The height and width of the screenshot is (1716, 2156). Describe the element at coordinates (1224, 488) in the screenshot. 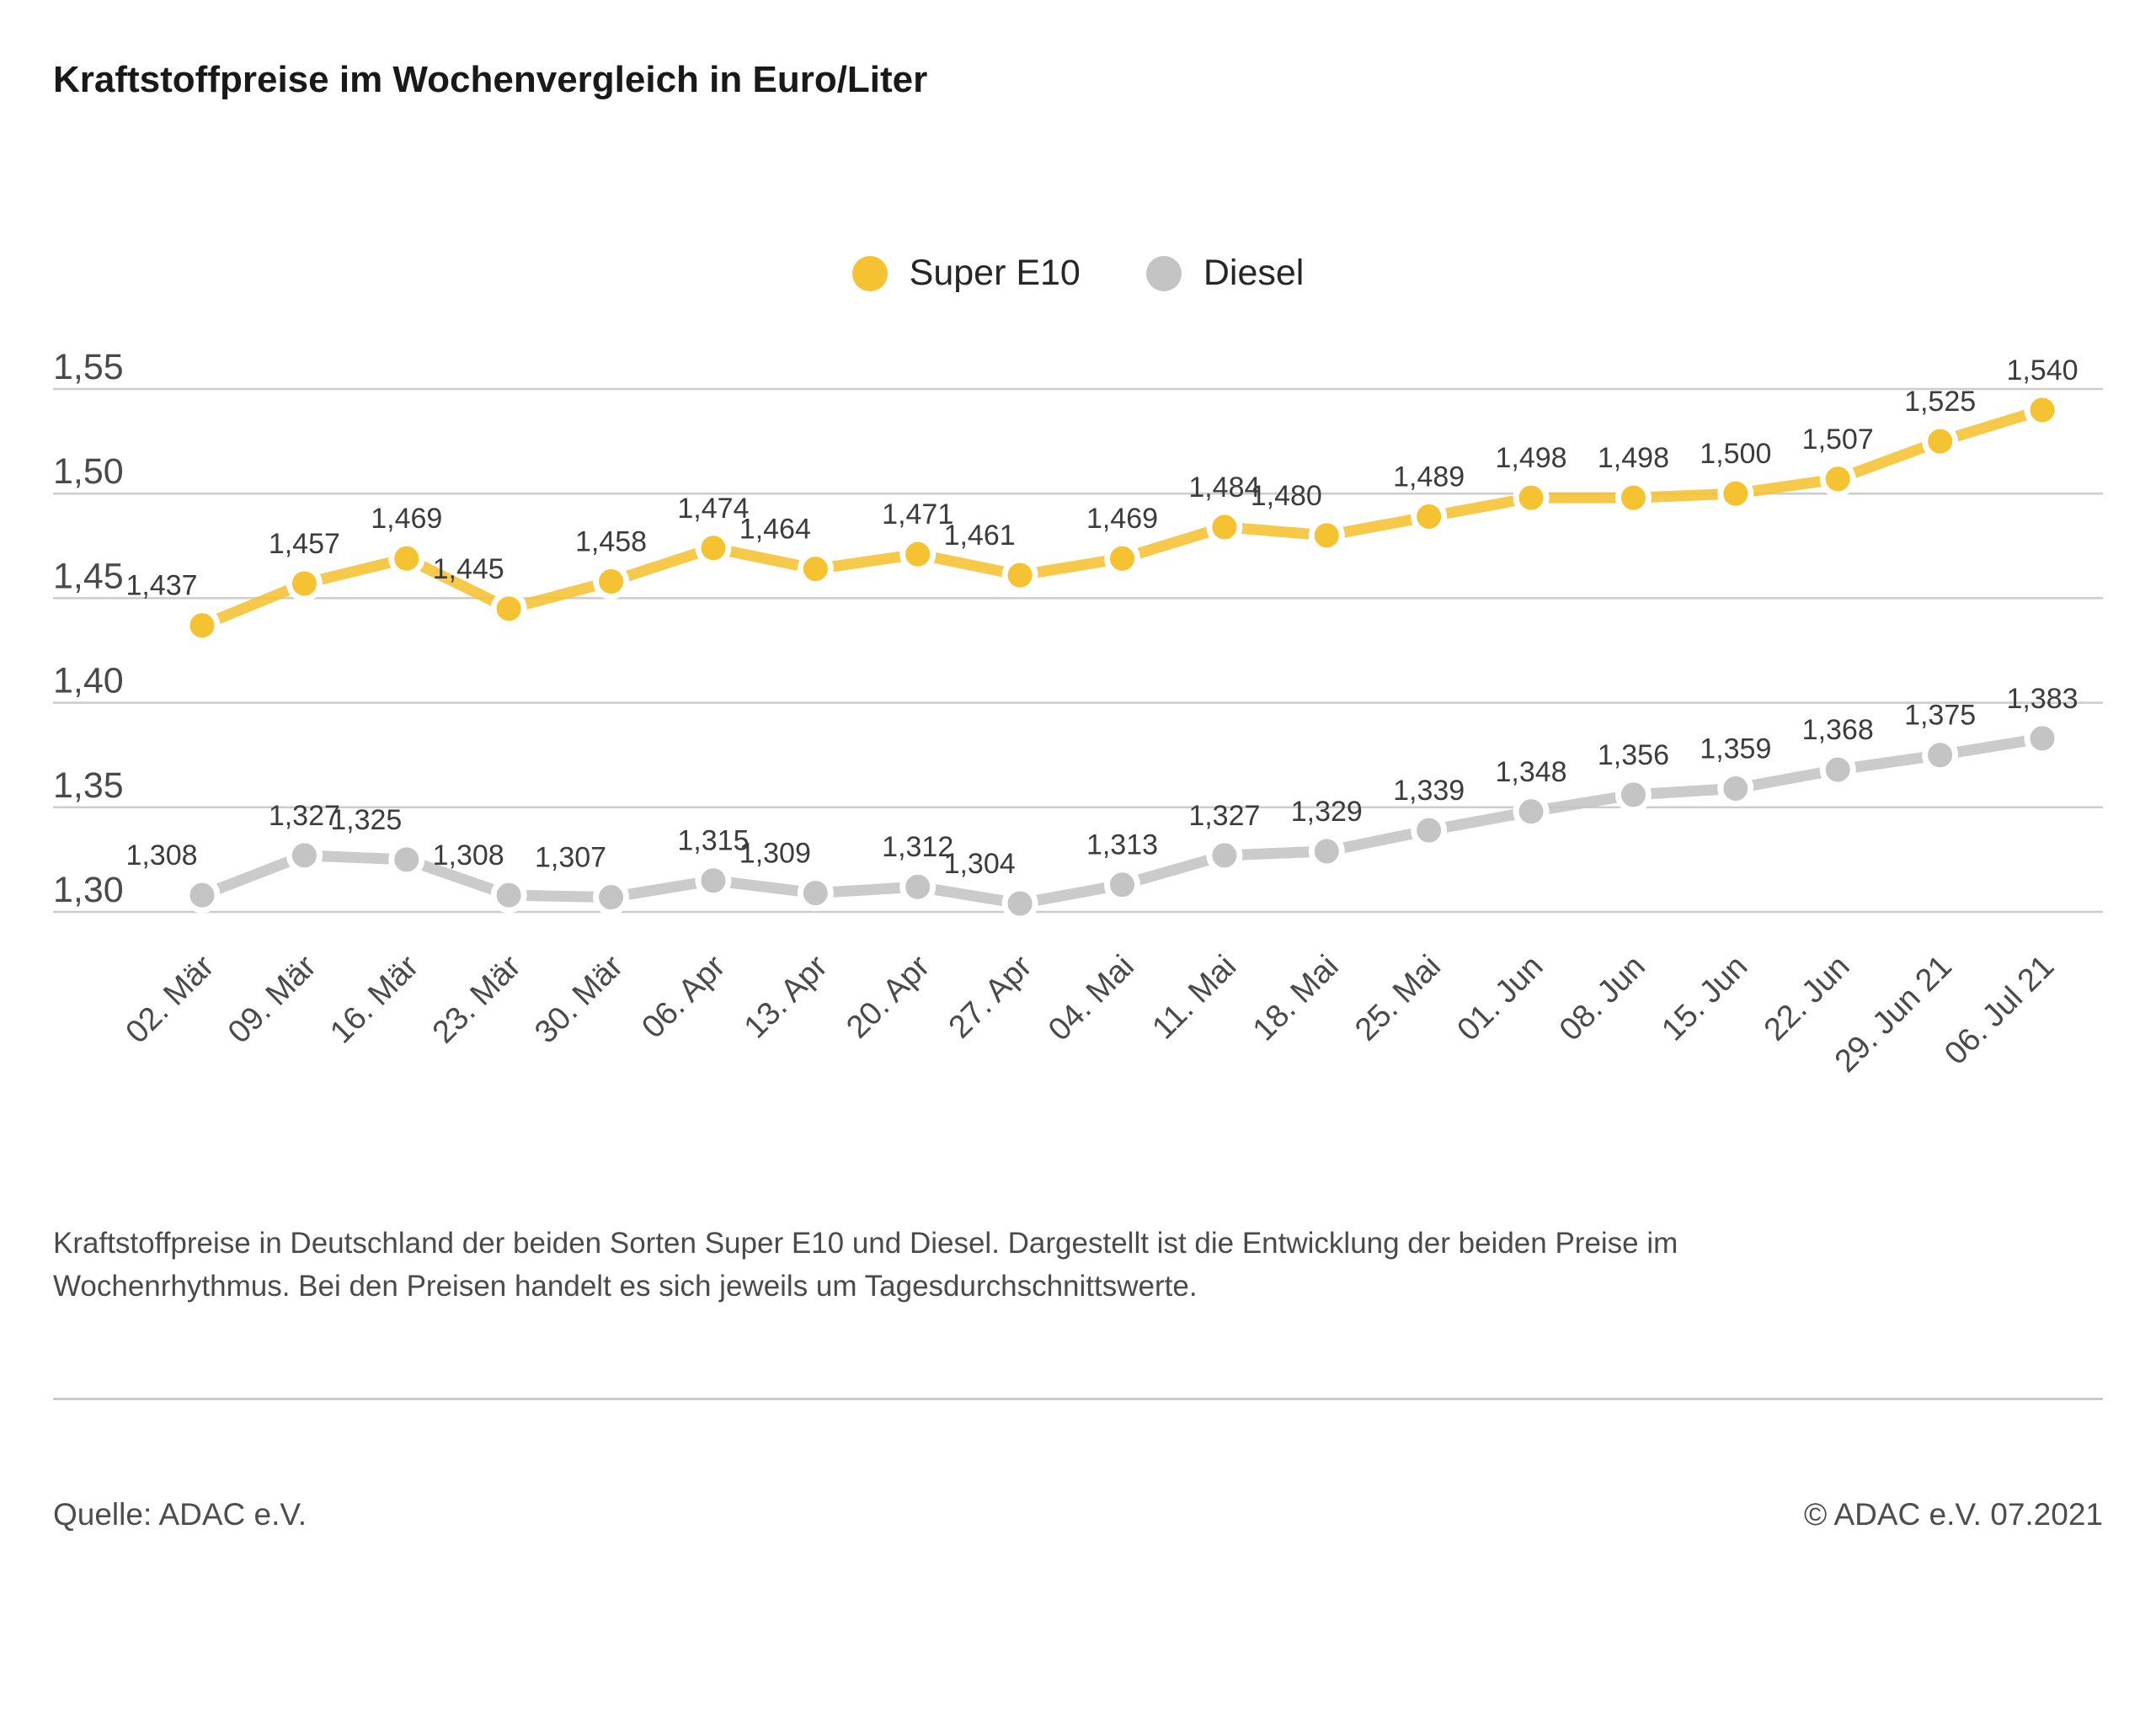

I see `data-value-label-super-e10: 1,484` at that location.